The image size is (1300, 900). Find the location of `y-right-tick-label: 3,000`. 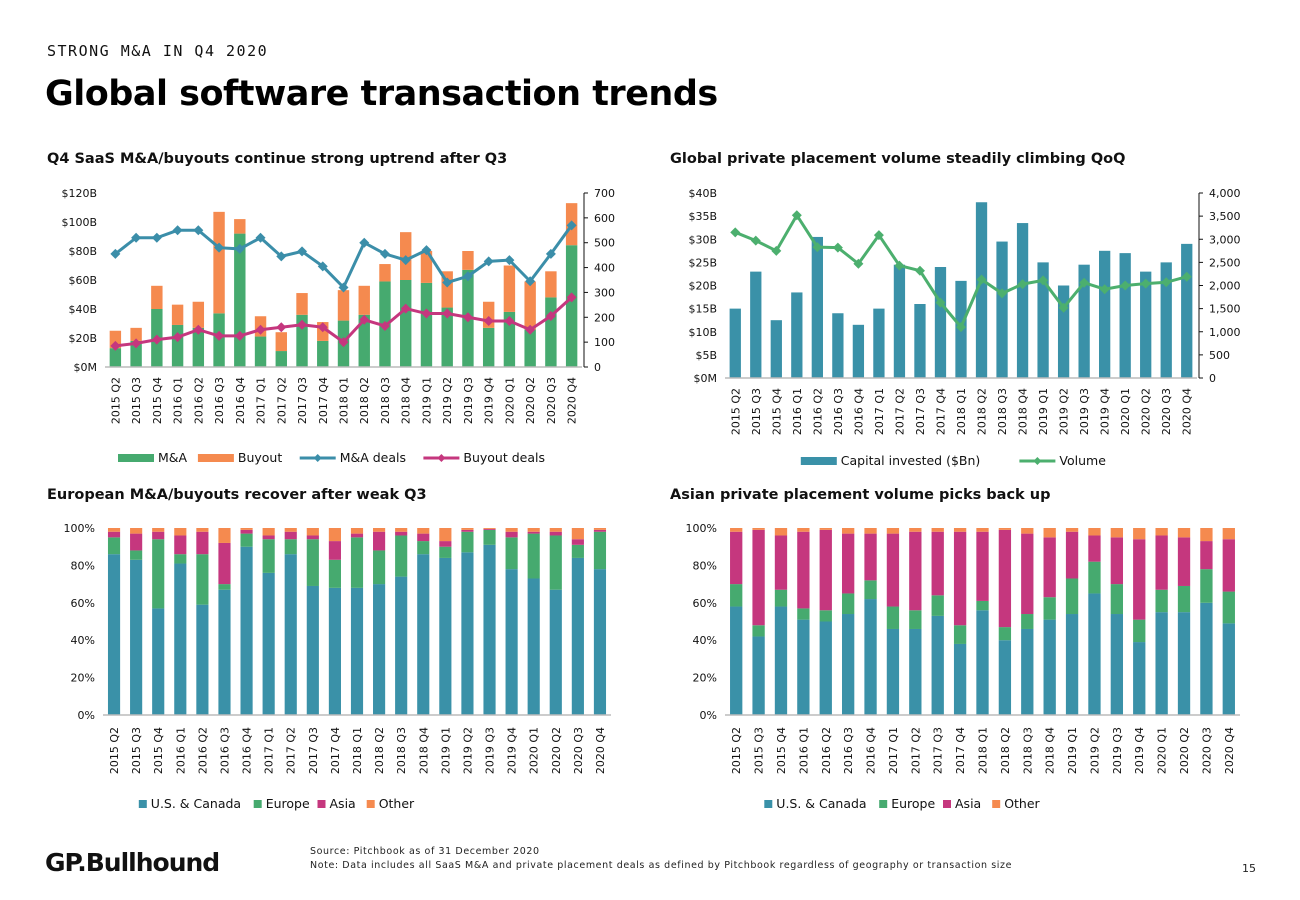

y-right-tick-label: 3,000 is located at coordinates (1225, 239).